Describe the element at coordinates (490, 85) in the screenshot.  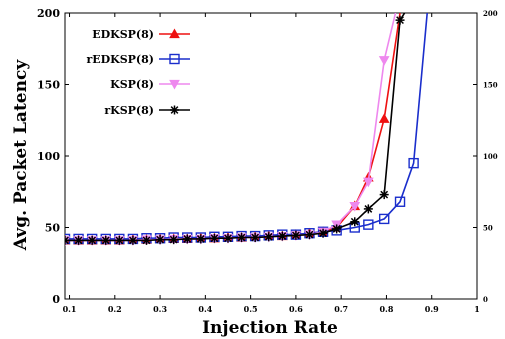
I see `y-tick-label-right: 150` at that location.